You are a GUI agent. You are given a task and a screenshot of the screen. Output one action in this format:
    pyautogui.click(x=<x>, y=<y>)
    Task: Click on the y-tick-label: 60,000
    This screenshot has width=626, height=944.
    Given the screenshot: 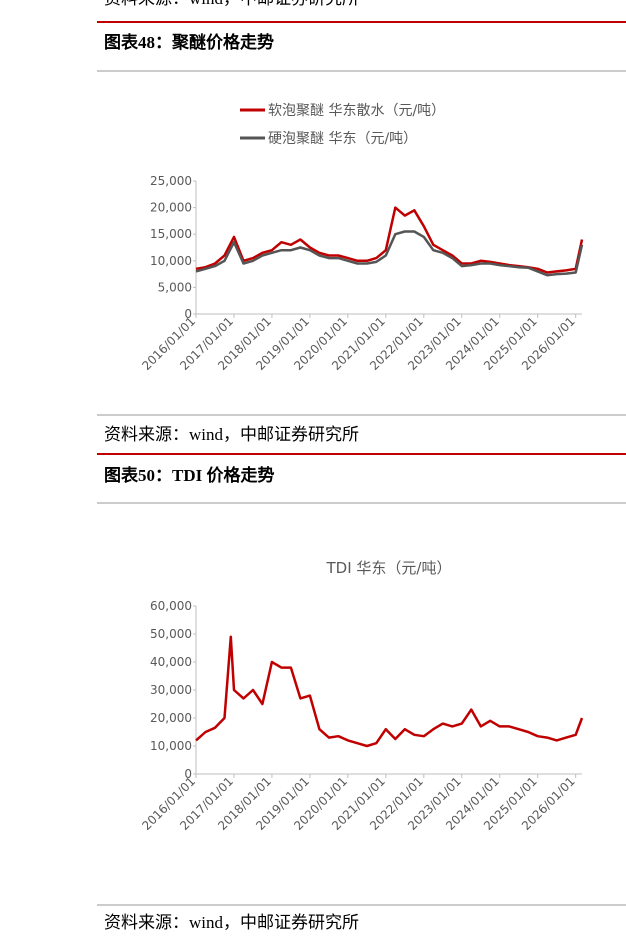 What is the action you would take?
    pyautogui.click(x=171, y=606)
    